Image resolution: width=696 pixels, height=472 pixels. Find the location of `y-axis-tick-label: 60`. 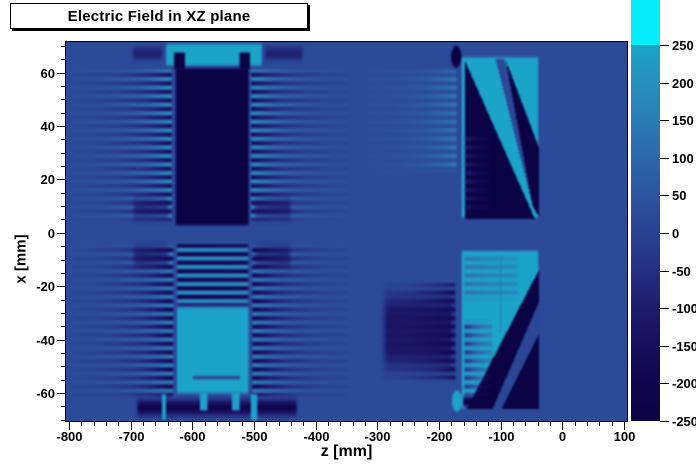

y-axis-tick-label: 60 is located at coordinates (48, 73).